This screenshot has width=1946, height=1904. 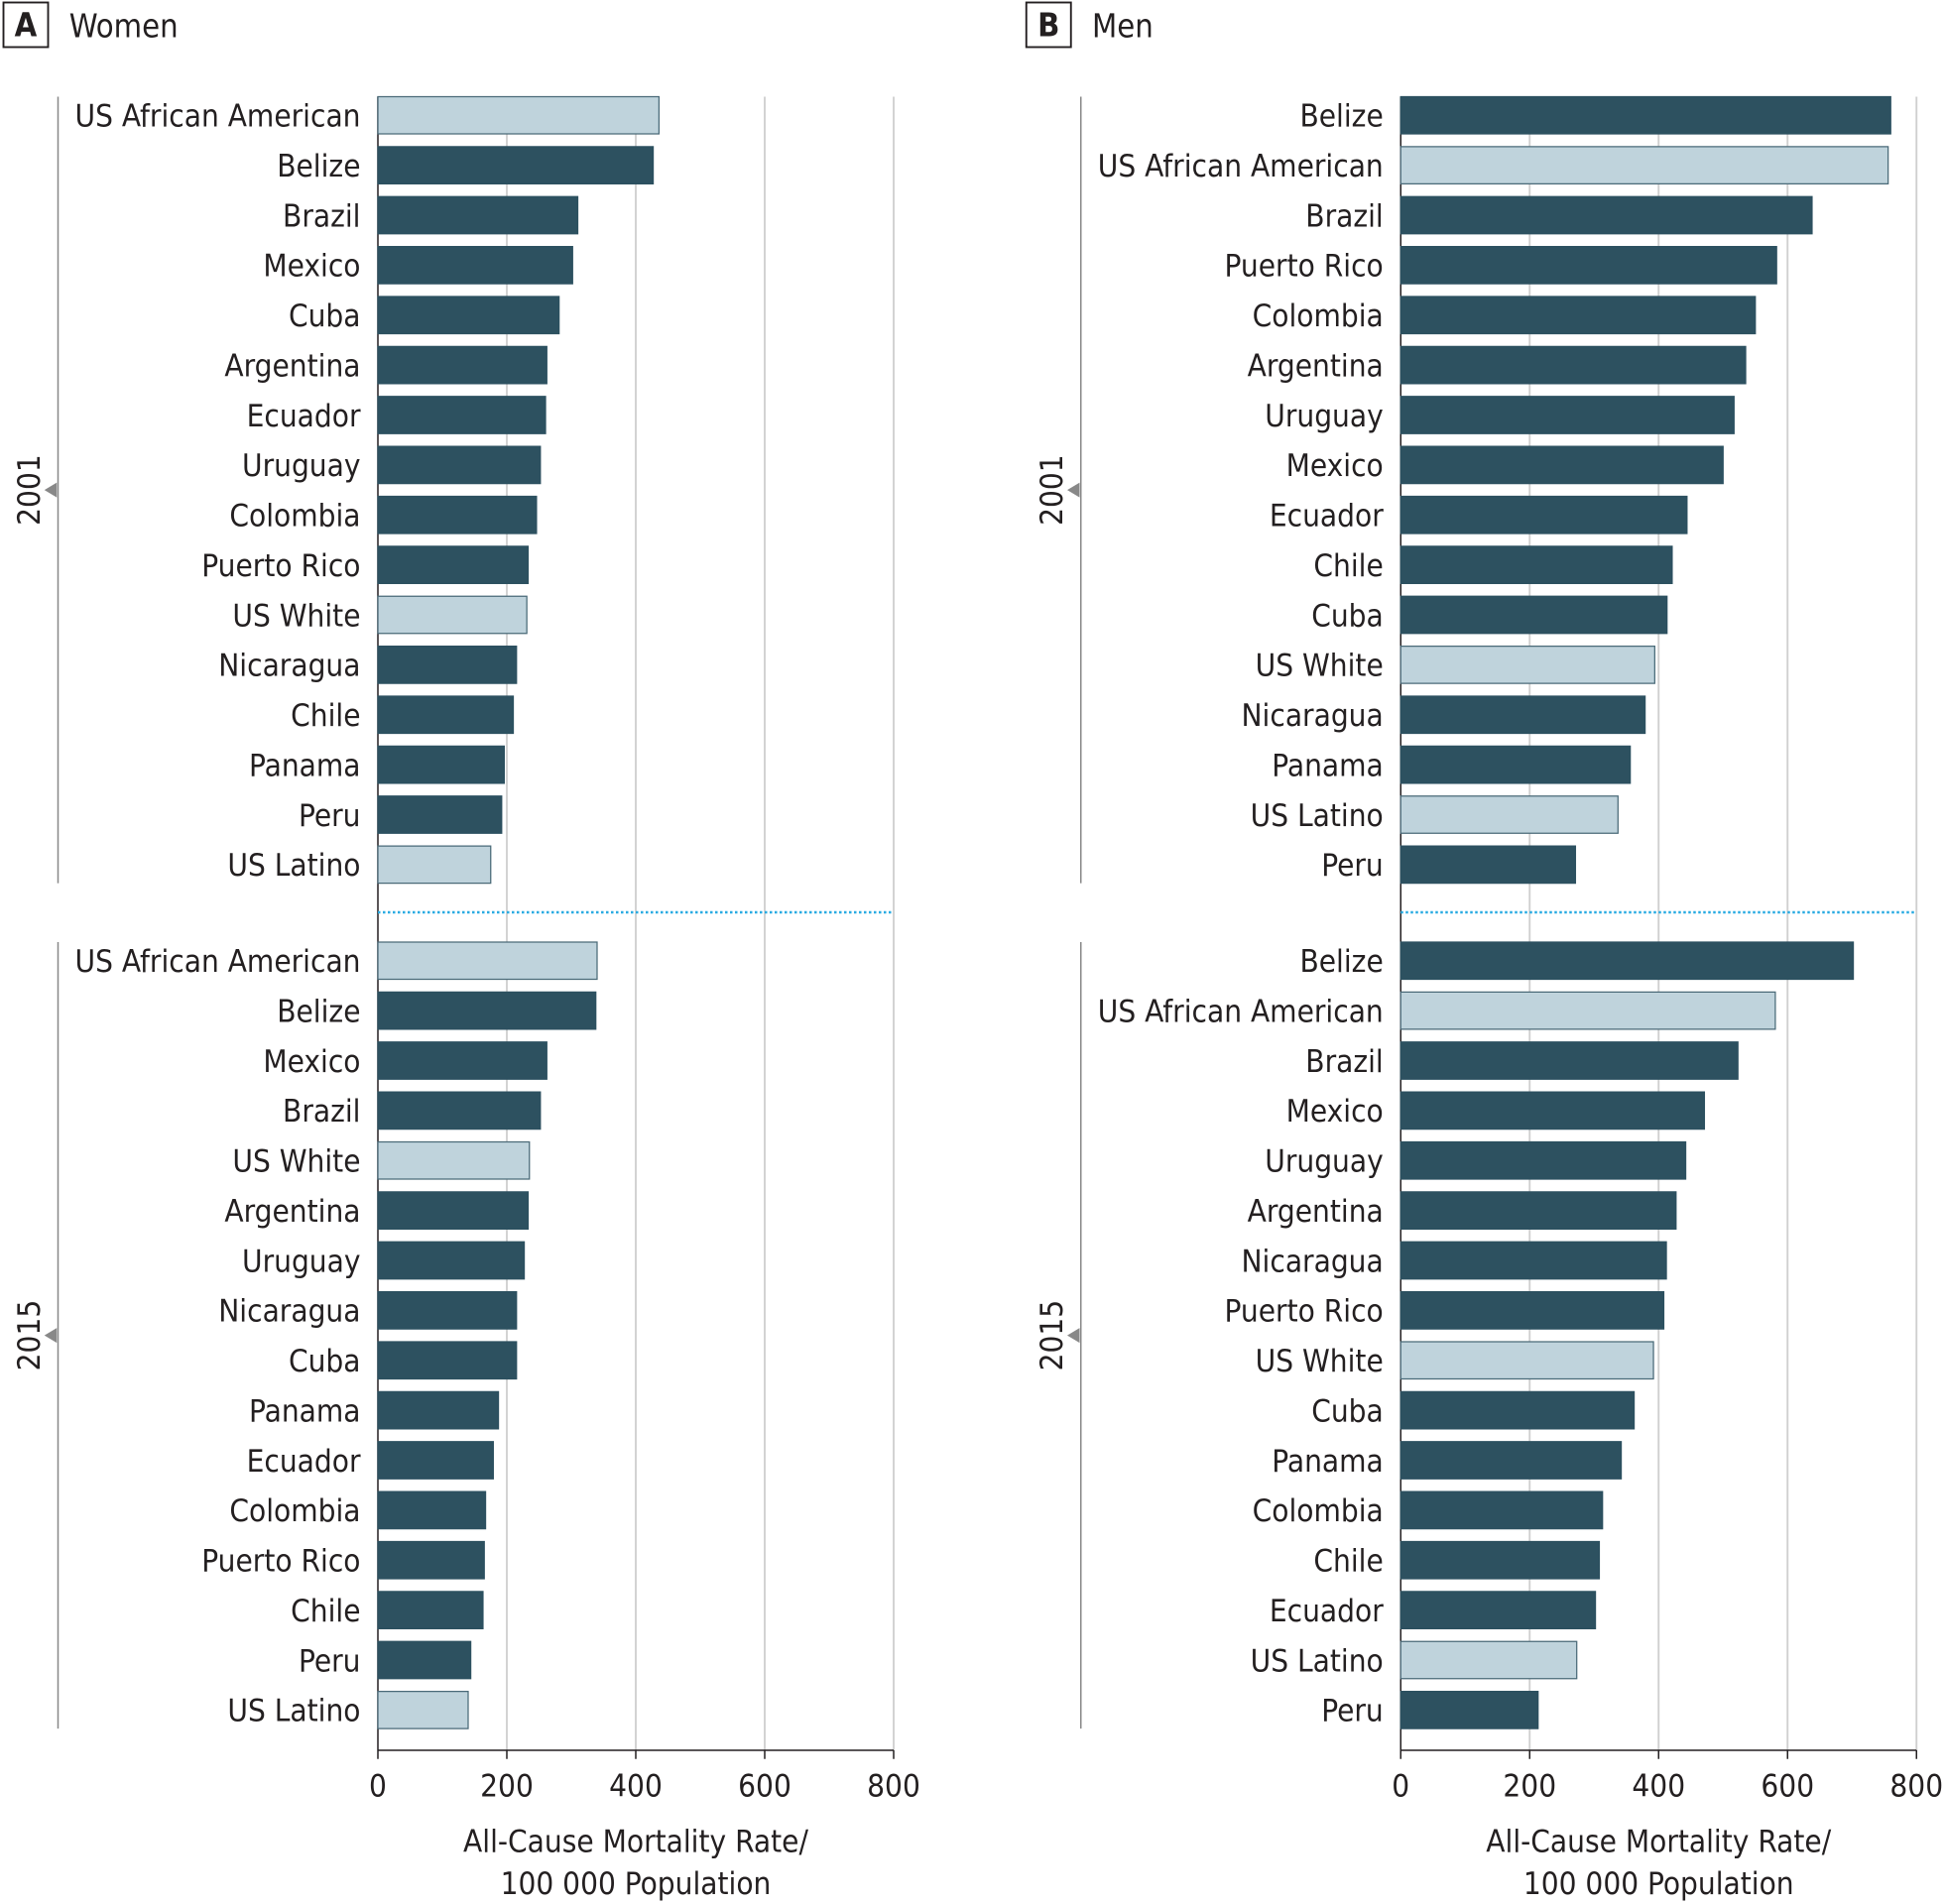 I want to click on year-label: 2015, so click(x=1052, y=1335).